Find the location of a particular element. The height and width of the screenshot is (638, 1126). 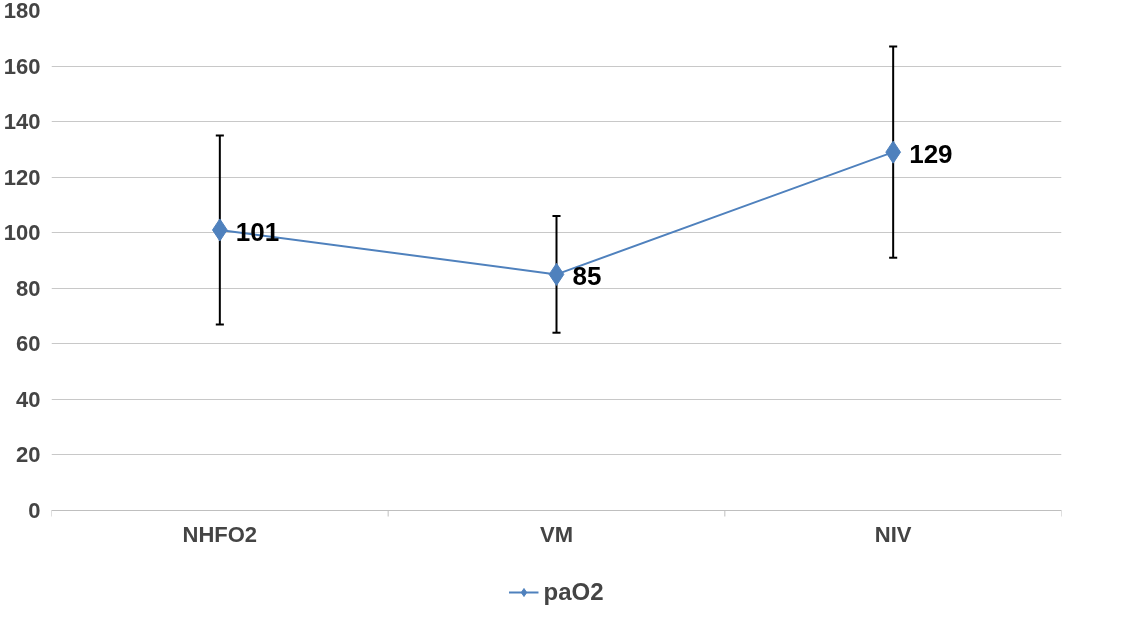

y-tick-label: 100 is located at coordinates (22, 233).